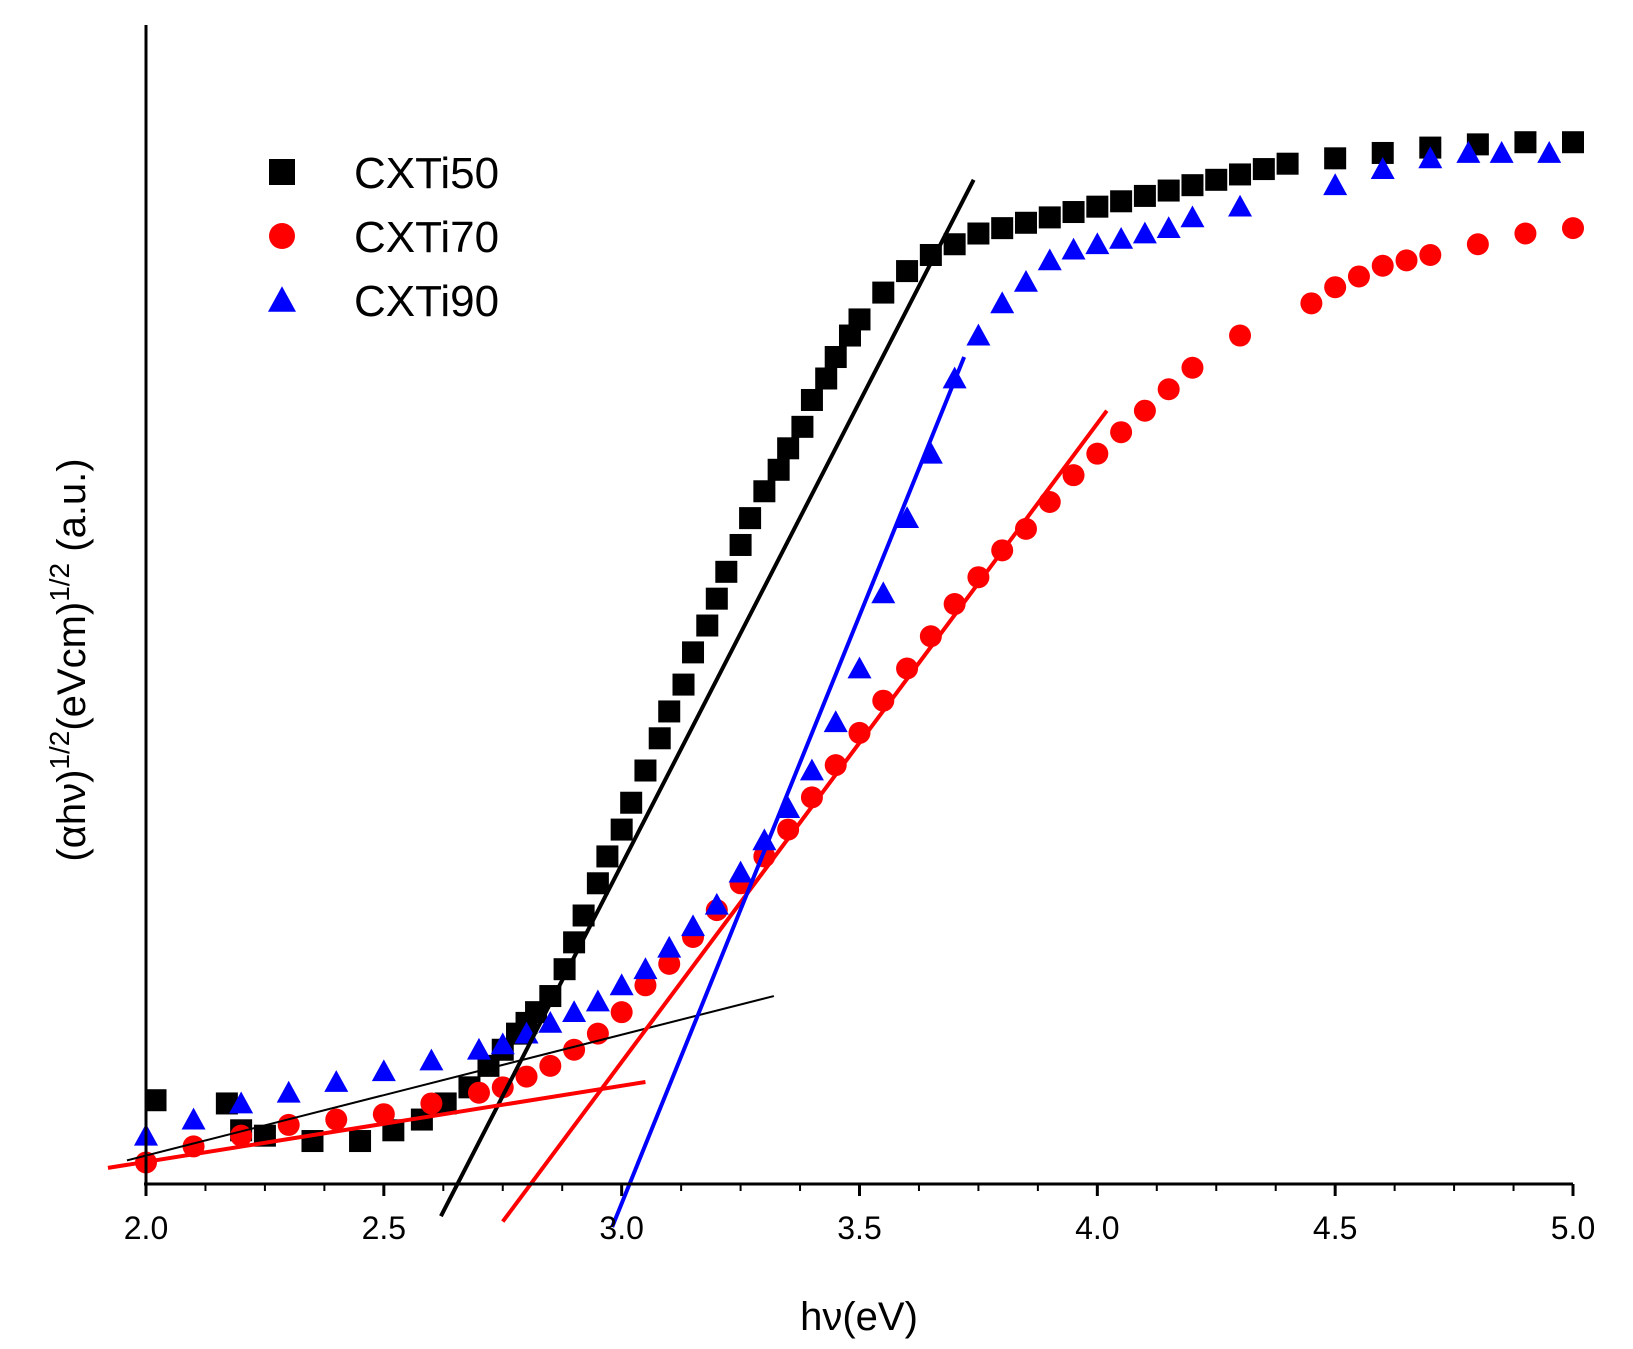 This screenshot has width=1633, height=1349. I want to click on y-axis-title-sup-1: 1/2, so click(59, 750).